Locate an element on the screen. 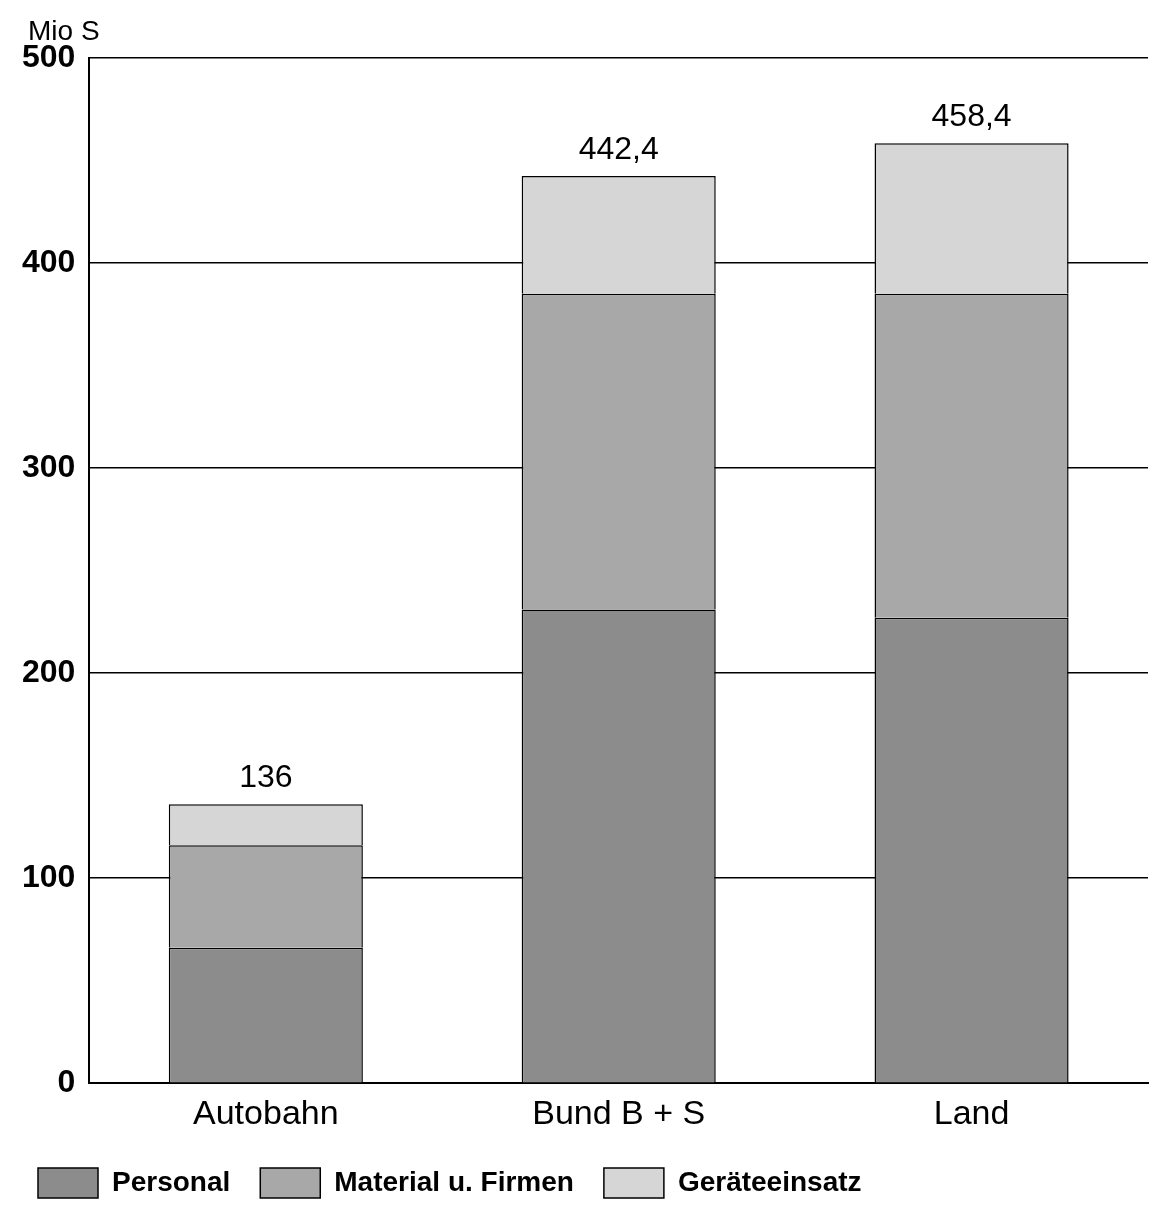 The width and height of the screenshot is (1171, 1220). legend-label: Geräteeinsatz is located at coordinates (769, 1181).